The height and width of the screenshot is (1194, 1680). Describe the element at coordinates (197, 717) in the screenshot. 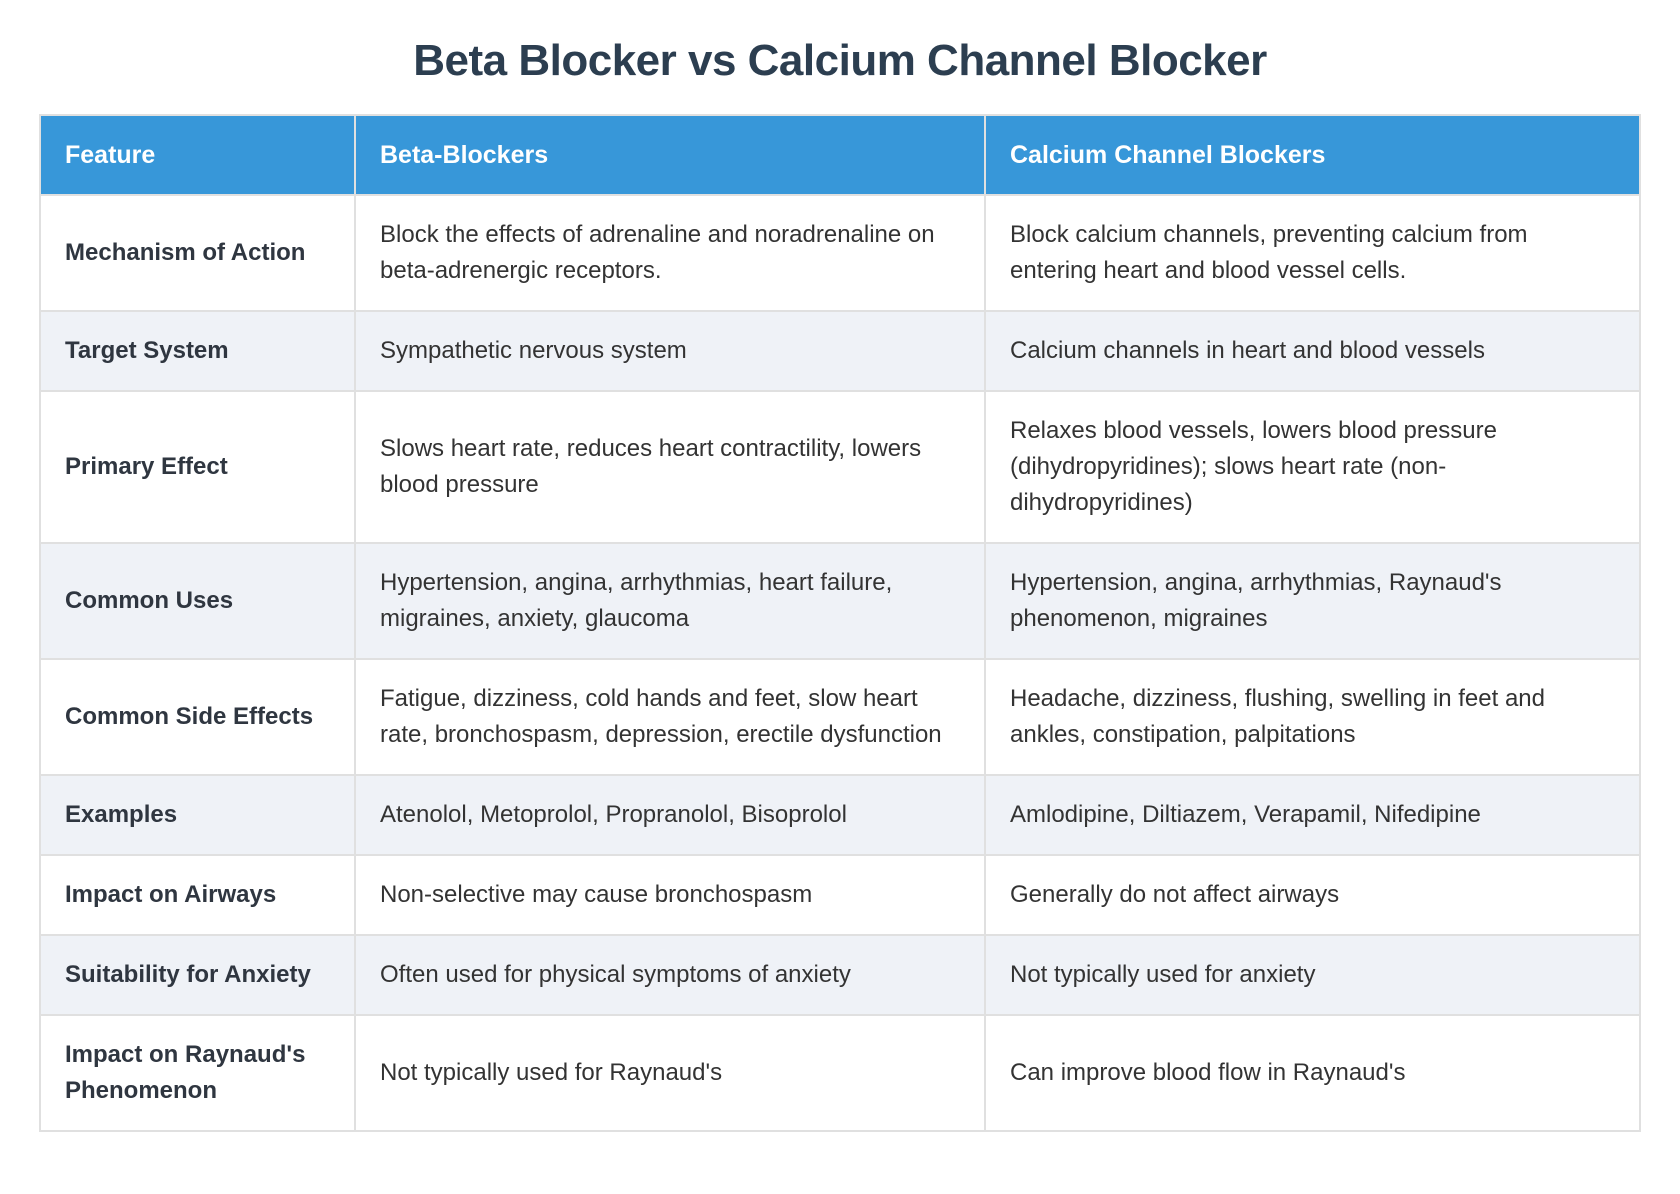

I see `row-label: Common Side Effects` at that location.